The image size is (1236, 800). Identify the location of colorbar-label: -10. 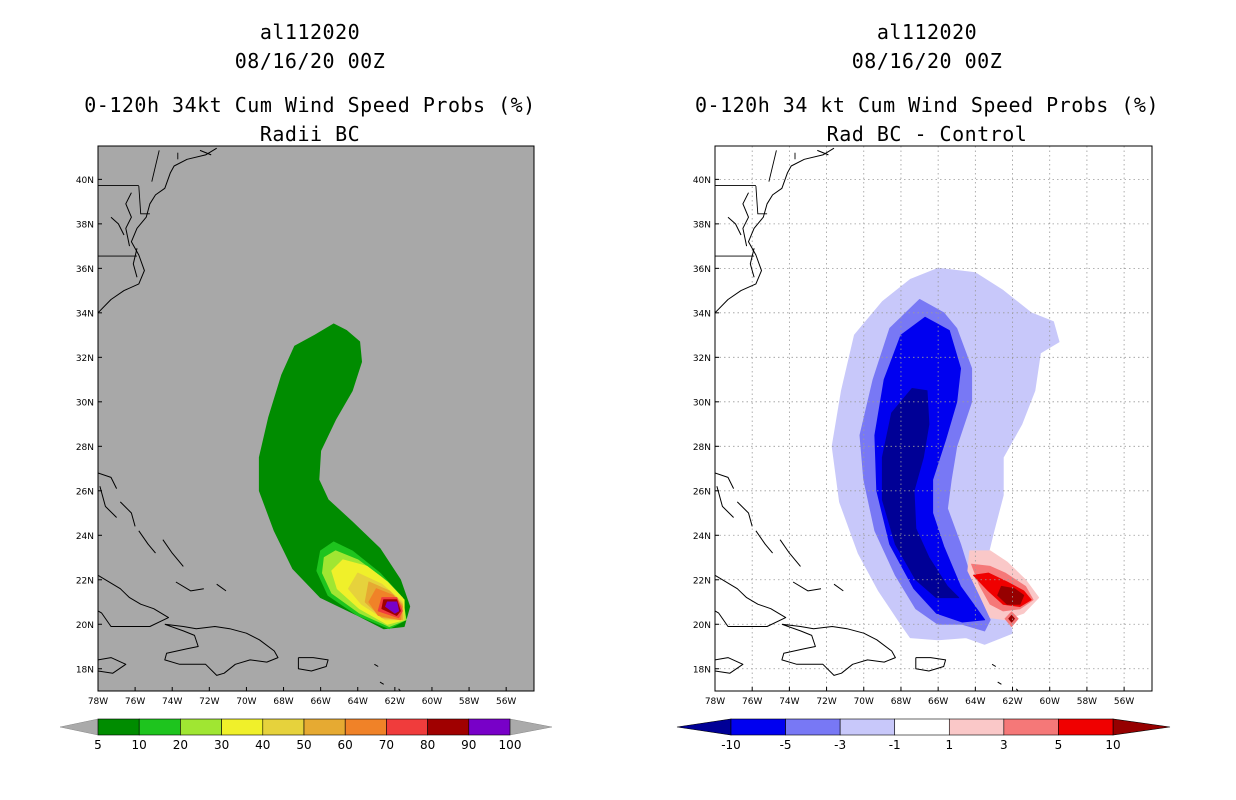
(731, 745).